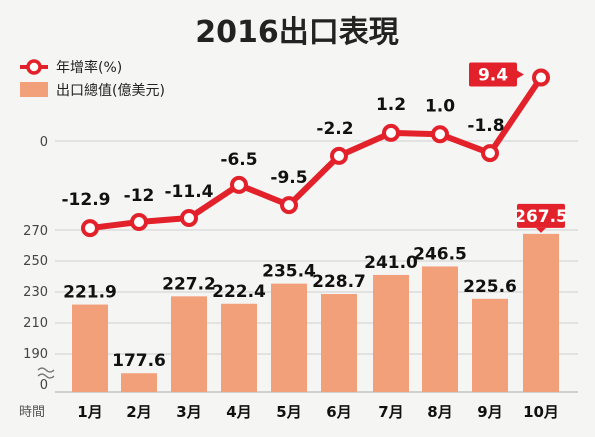 The height and width of the screenshot is (437, 595). What do you see at coordinates (86, 200) in the screenshot?
I see `line-value-label: -12.9` at bounding box center [86, 200].